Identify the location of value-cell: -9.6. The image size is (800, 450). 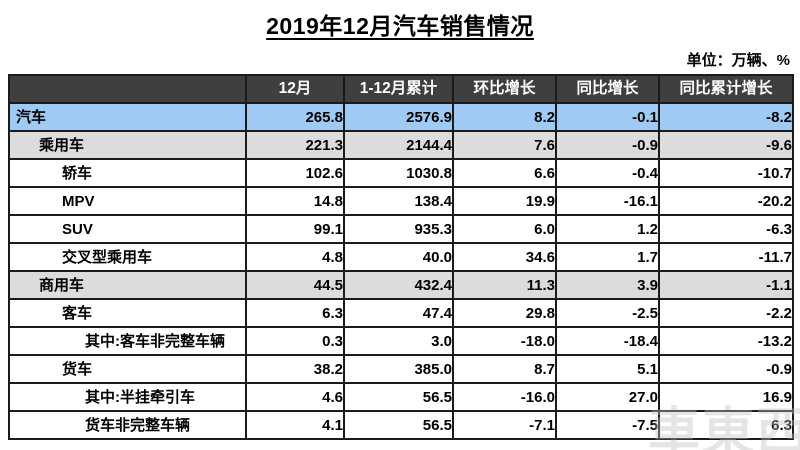
(726, 145).